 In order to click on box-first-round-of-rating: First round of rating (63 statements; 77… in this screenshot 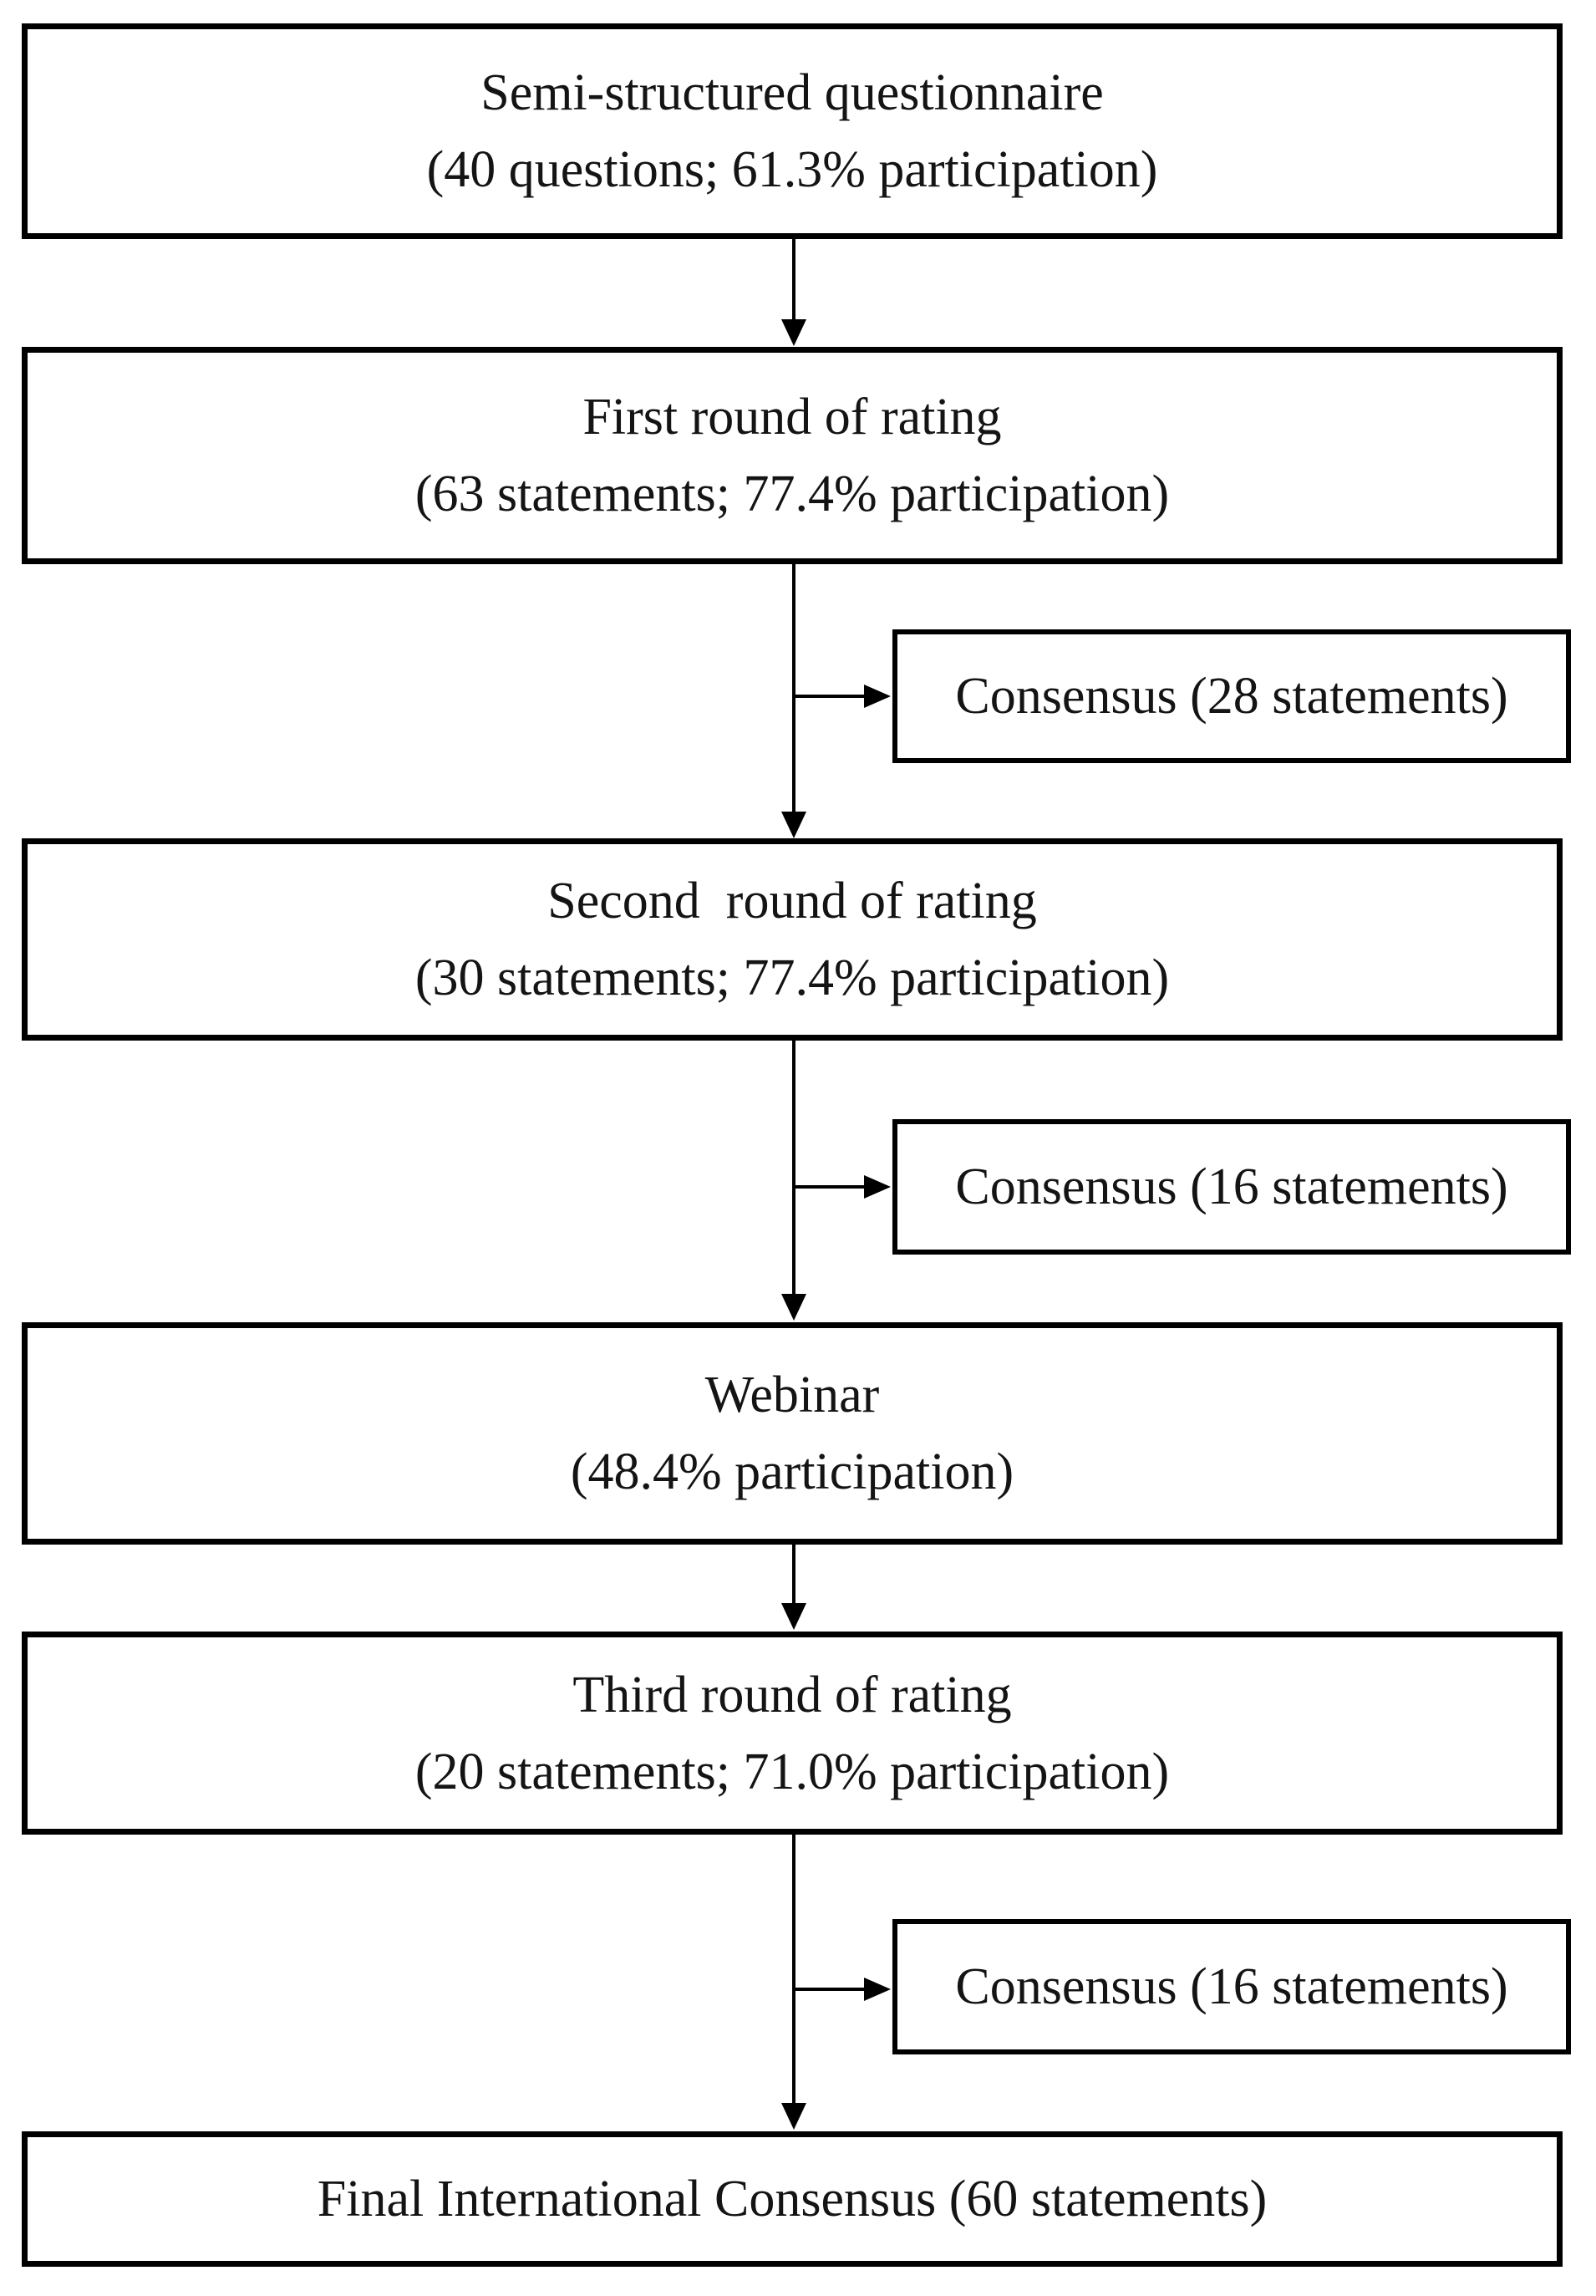, I will do `click(792, 455)`.